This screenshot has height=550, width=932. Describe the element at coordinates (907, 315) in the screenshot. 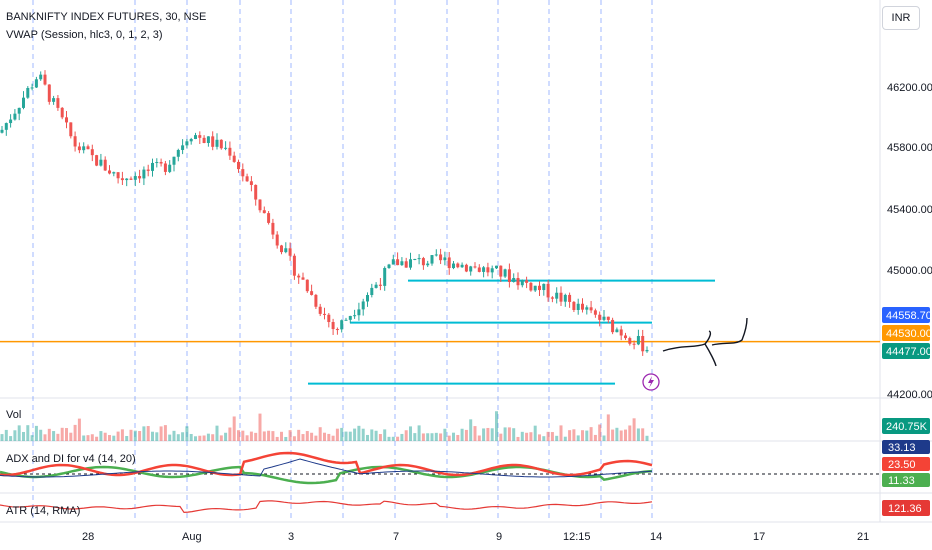

I see `vwap-price-tag: 44558.70` at that location.